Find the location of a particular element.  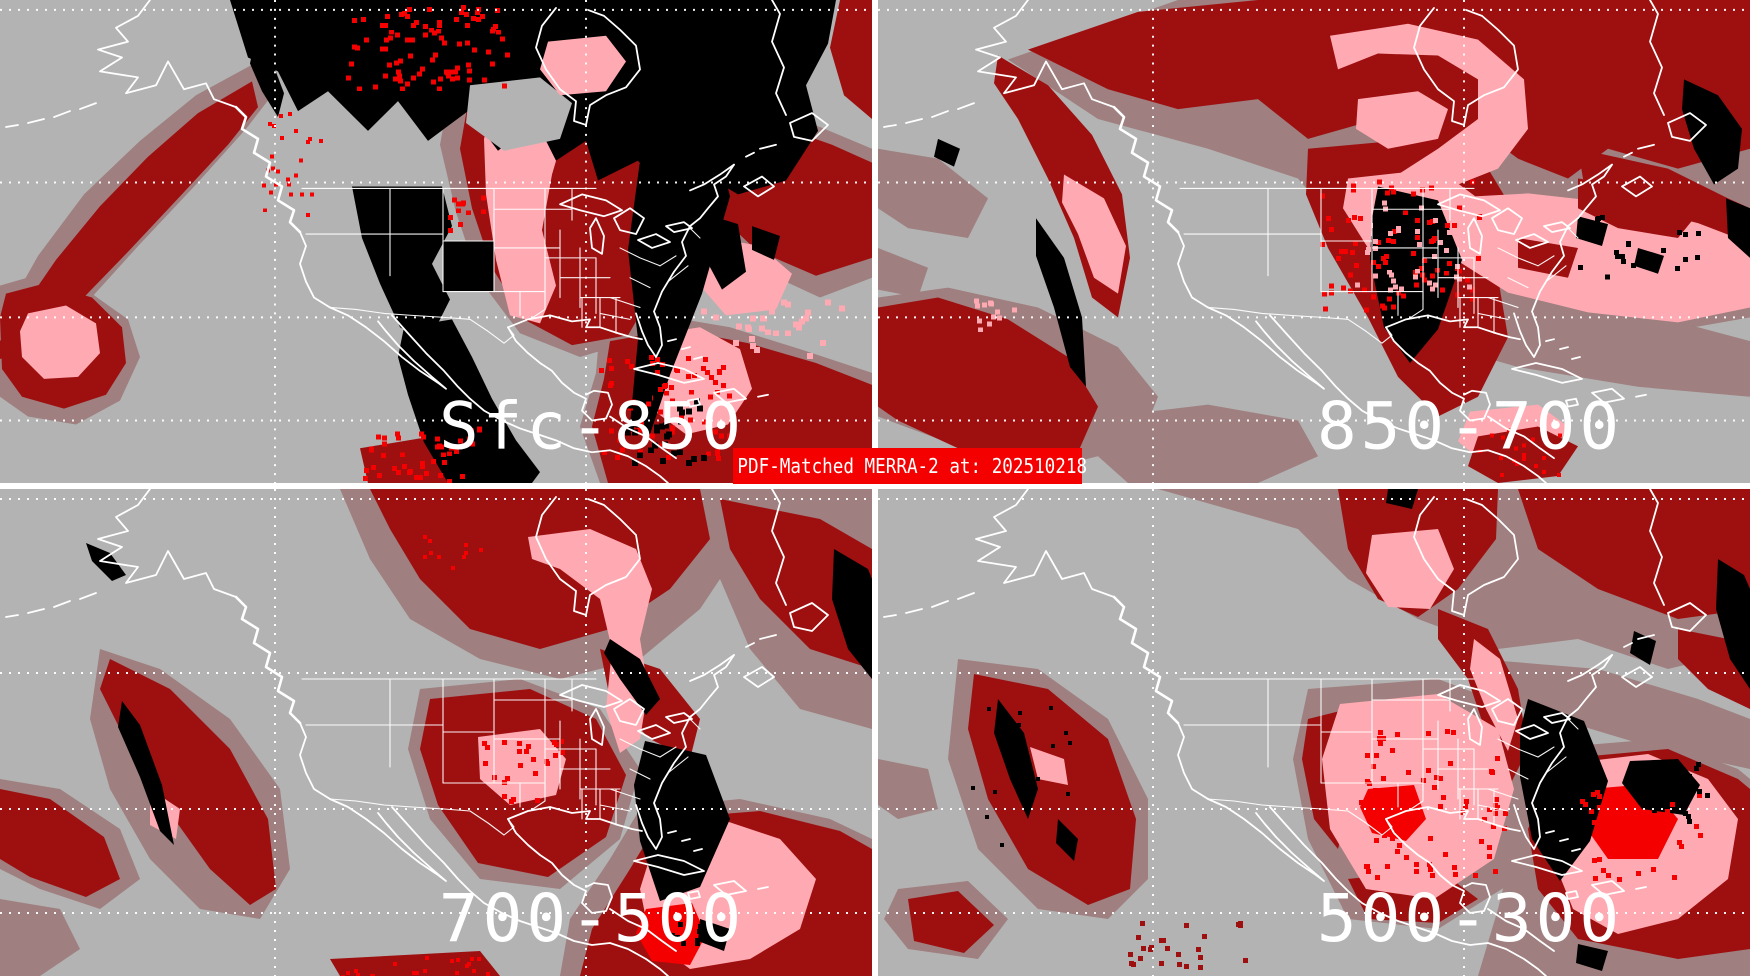

panel-label-700-500: 700-500 is located at coordinates (592, 918).